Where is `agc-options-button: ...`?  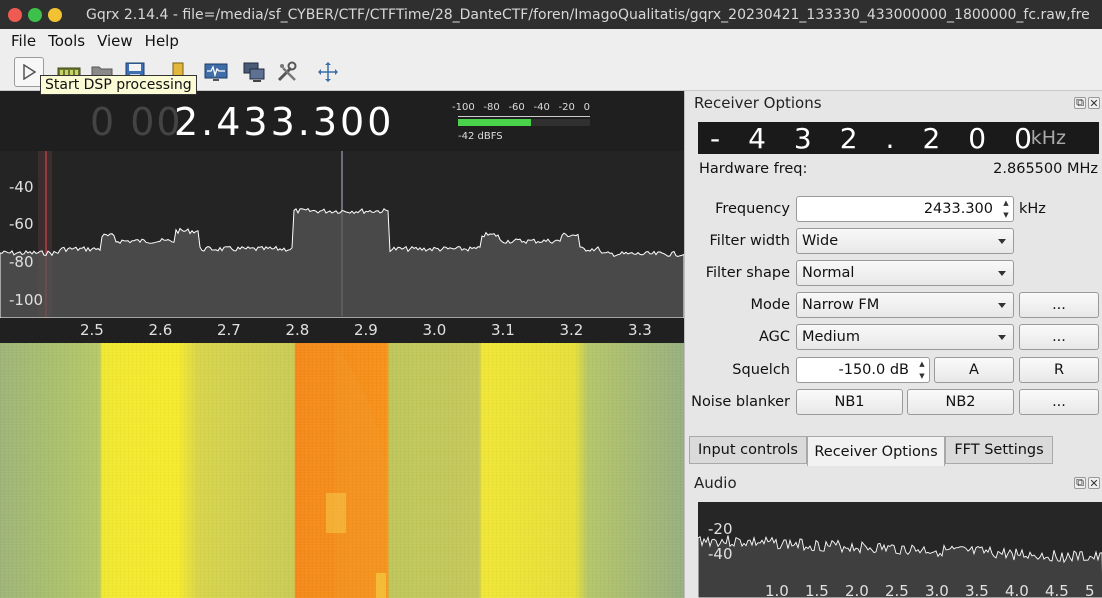 agc-options-button: ... is located at coordinates (1059, 337).